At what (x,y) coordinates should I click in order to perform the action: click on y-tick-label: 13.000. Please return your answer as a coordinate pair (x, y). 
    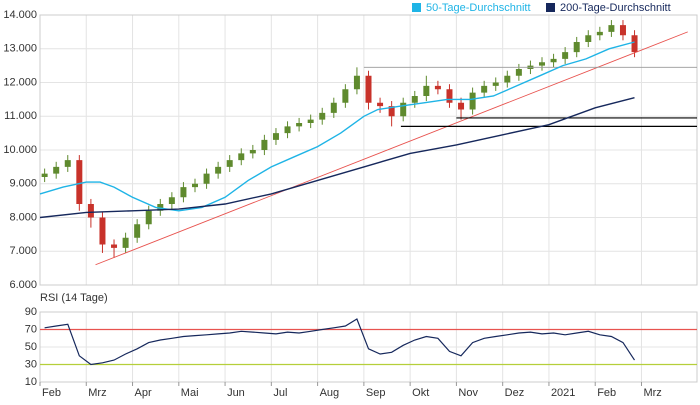
    Looking at the image, I should click on (20, 49).